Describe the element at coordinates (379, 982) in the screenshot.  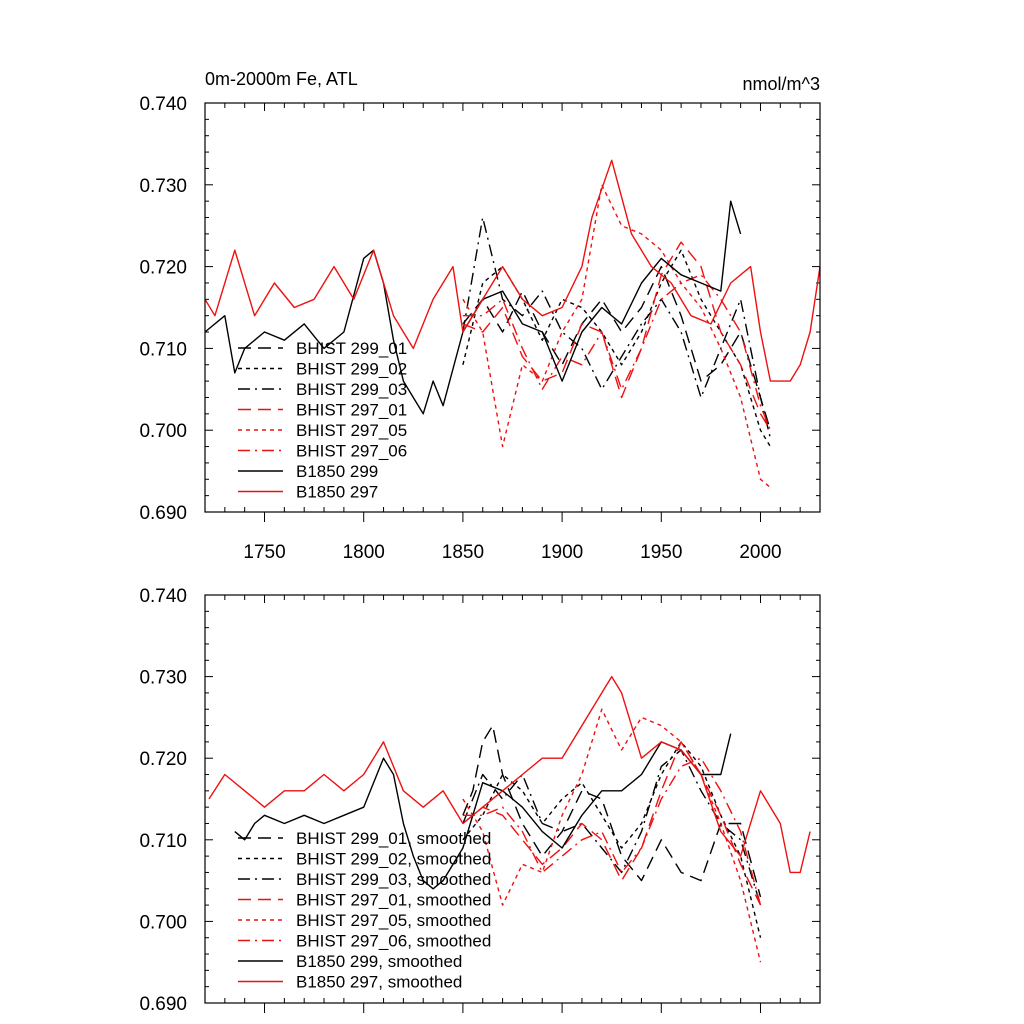
I see `legend-label: B1850 297, smoothed` at that location.